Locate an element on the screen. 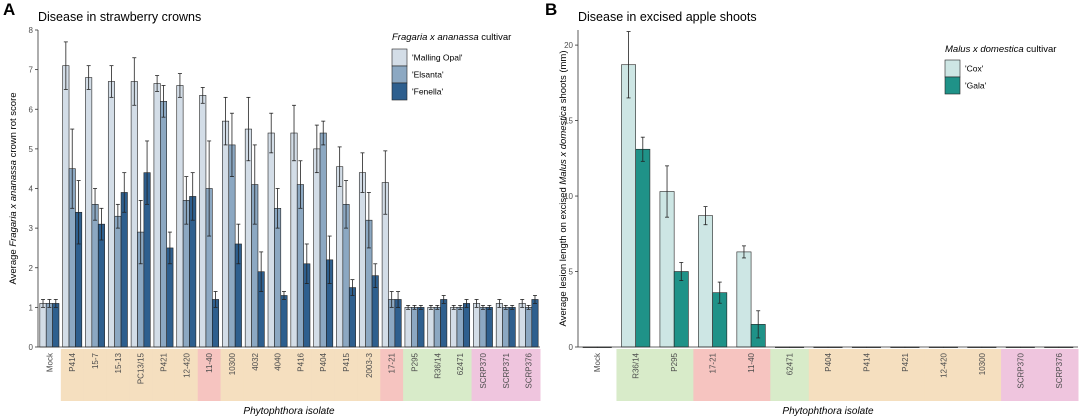  panel-a-y-tick-label: 8 is located at coordinates (31, 30).